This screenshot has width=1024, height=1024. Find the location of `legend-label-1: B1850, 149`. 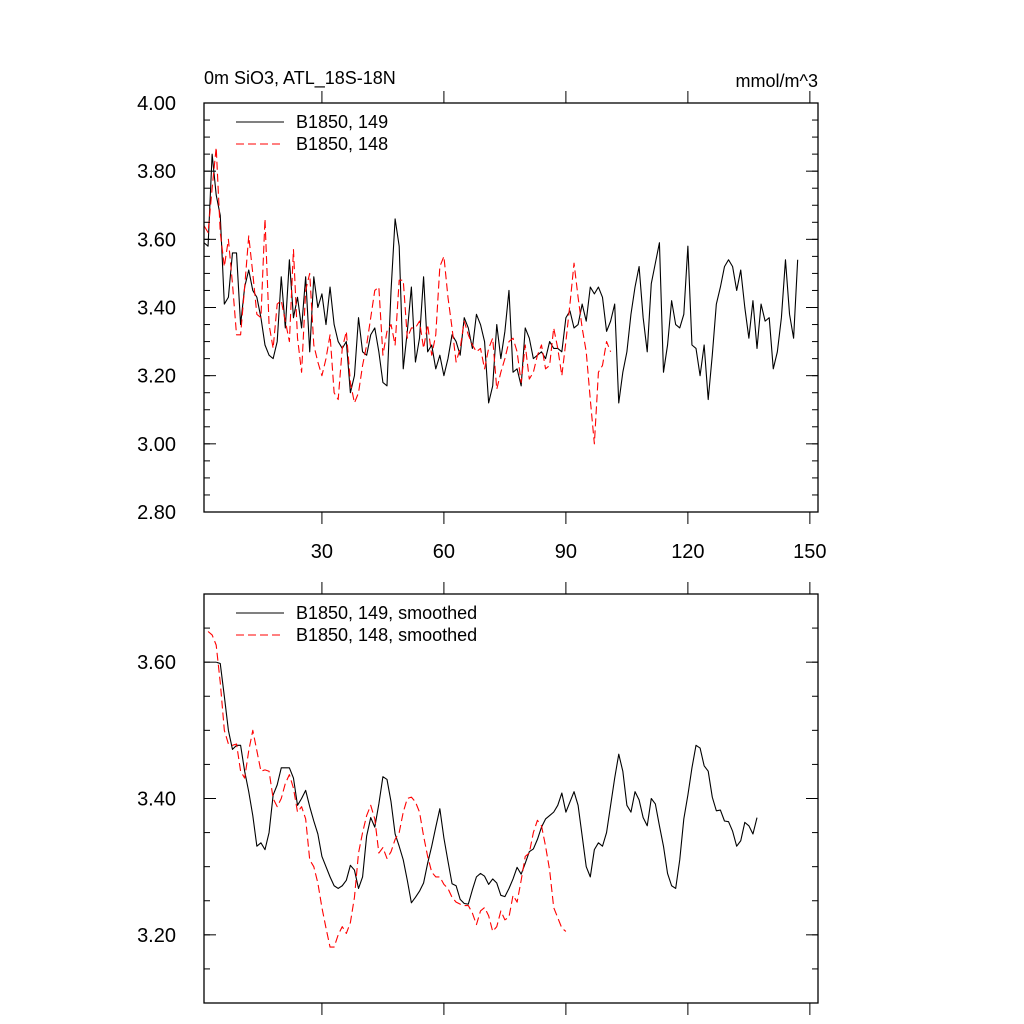

legend-label-1: B1850, 149 is located at coordinates (342, 122).